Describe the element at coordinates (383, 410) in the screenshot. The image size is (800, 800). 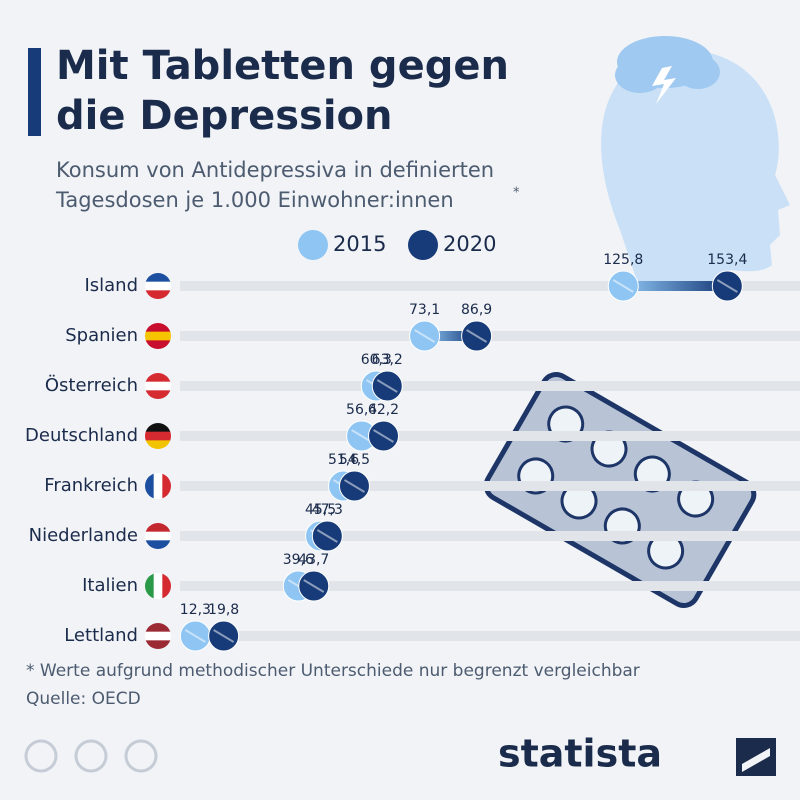
I see `value-label: 62,2` at that location.